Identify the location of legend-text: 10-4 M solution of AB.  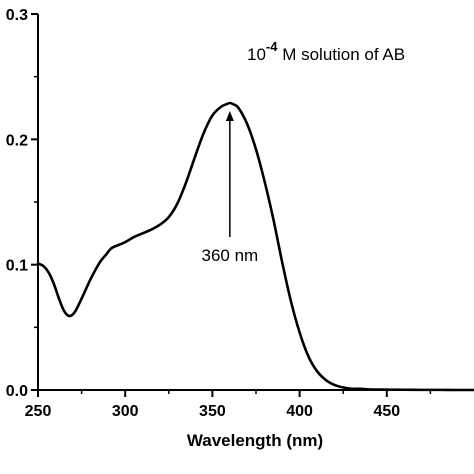
(326, 51).